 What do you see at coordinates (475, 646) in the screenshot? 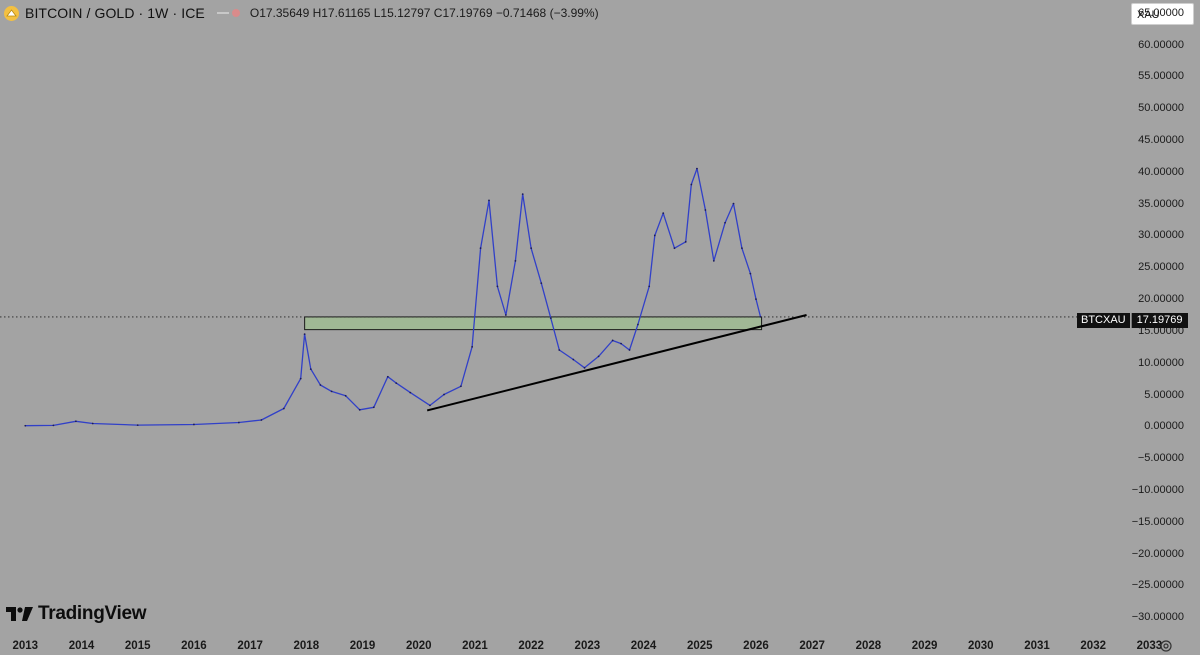
I see `time-axis-tick: 2021` at bounding box center [475, 646].